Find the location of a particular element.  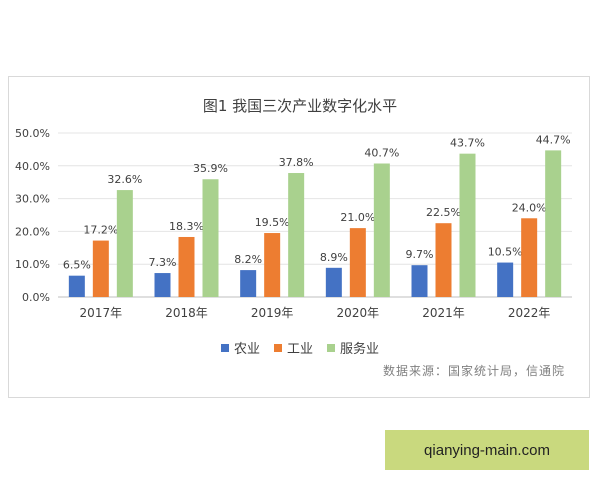

data-label: 18.3% is located at coordinates (186, 226).